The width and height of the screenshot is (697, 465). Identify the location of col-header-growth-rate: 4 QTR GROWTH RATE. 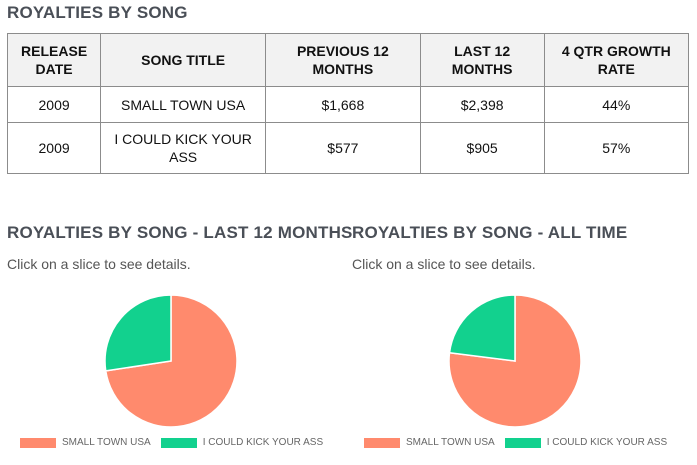
(616, 60).